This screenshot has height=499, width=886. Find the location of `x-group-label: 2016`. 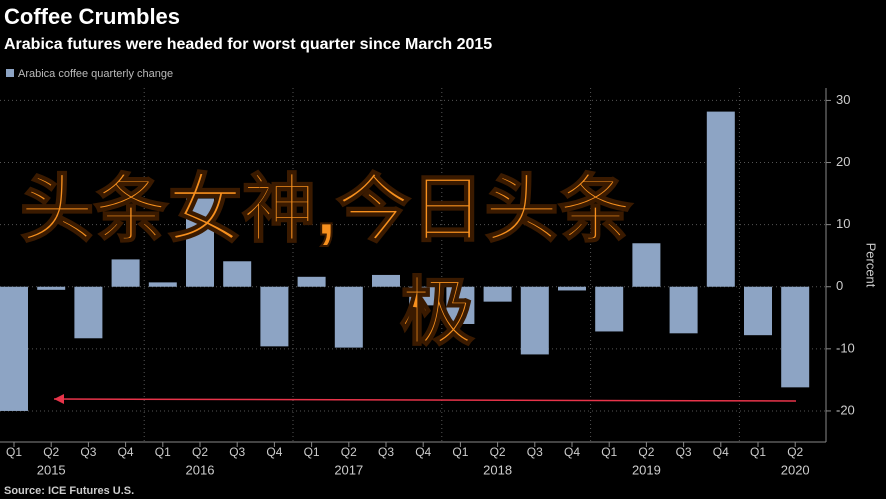

x-group-label: 2016 is located at coordinates (200, 469).